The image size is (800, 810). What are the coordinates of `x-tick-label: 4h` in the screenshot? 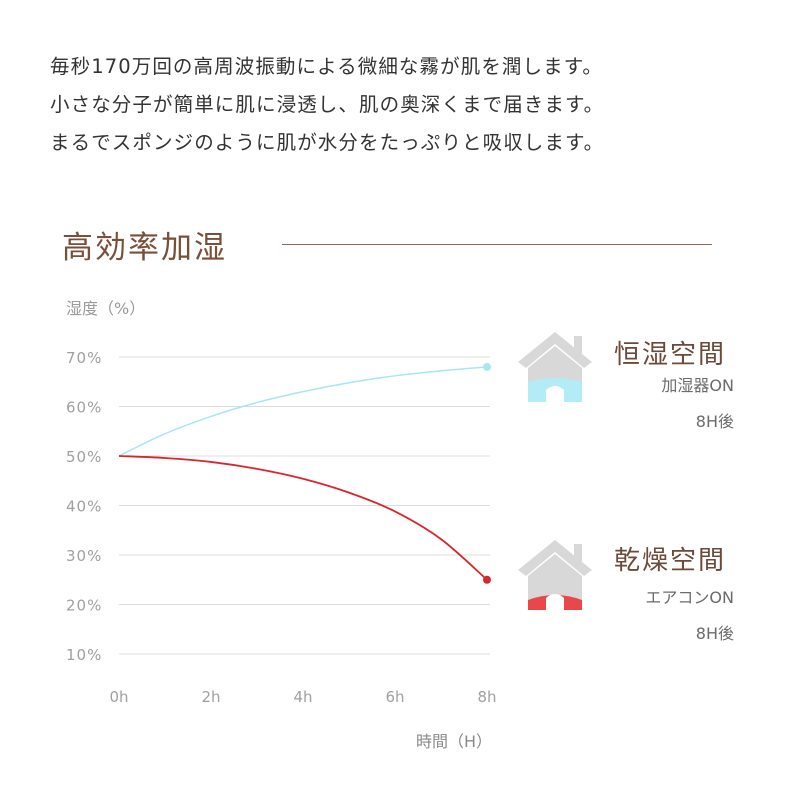 It's located at (302, 697).